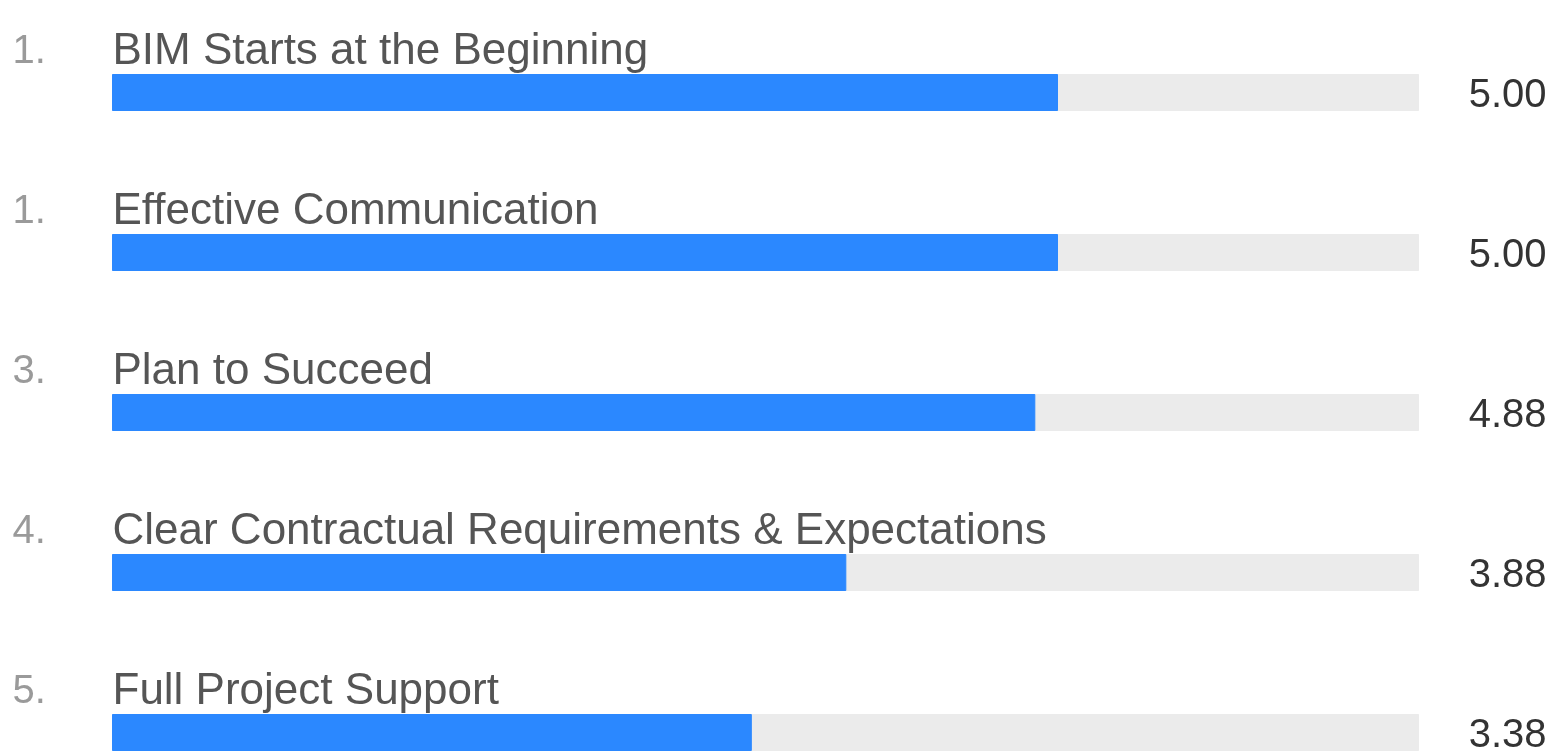  I want to click on y-tick-label: BIM Starts at the Beginning, so click(380, 48).